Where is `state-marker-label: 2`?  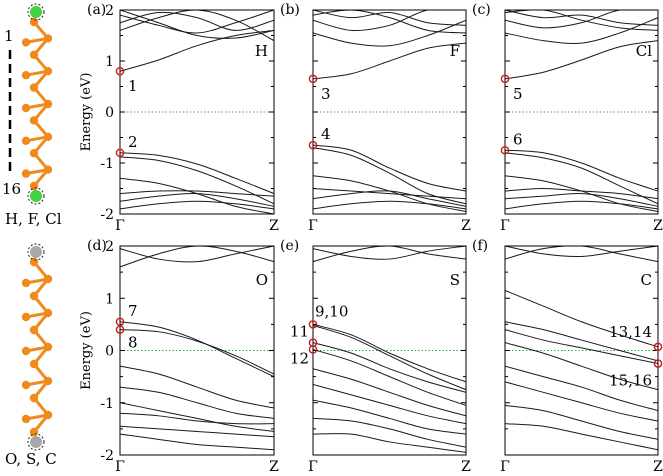 state-marker-label: 2 is located at coordinates (133, 142).